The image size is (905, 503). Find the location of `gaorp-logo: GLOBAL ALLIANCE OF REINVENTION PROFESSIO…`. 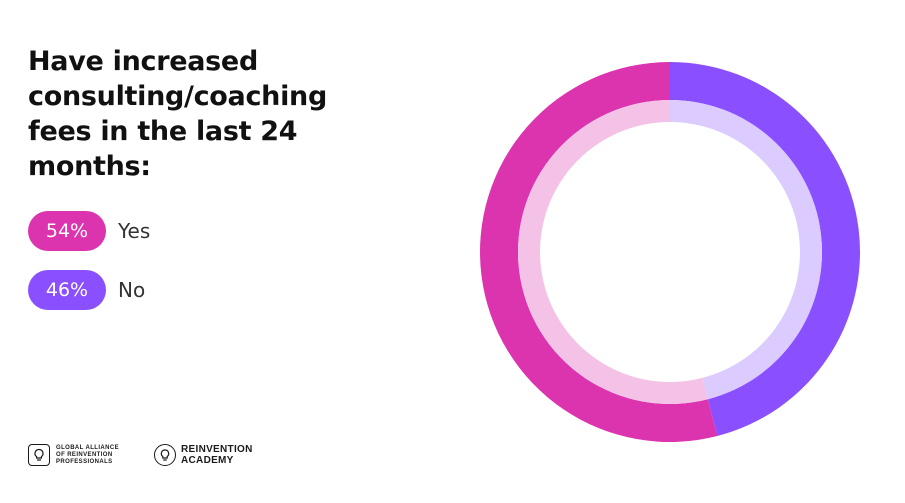

gaorp-logo: GLOBAL ALLIANCE OF REINVENTION PROFESSIO… is located at coordinates (84, 455).